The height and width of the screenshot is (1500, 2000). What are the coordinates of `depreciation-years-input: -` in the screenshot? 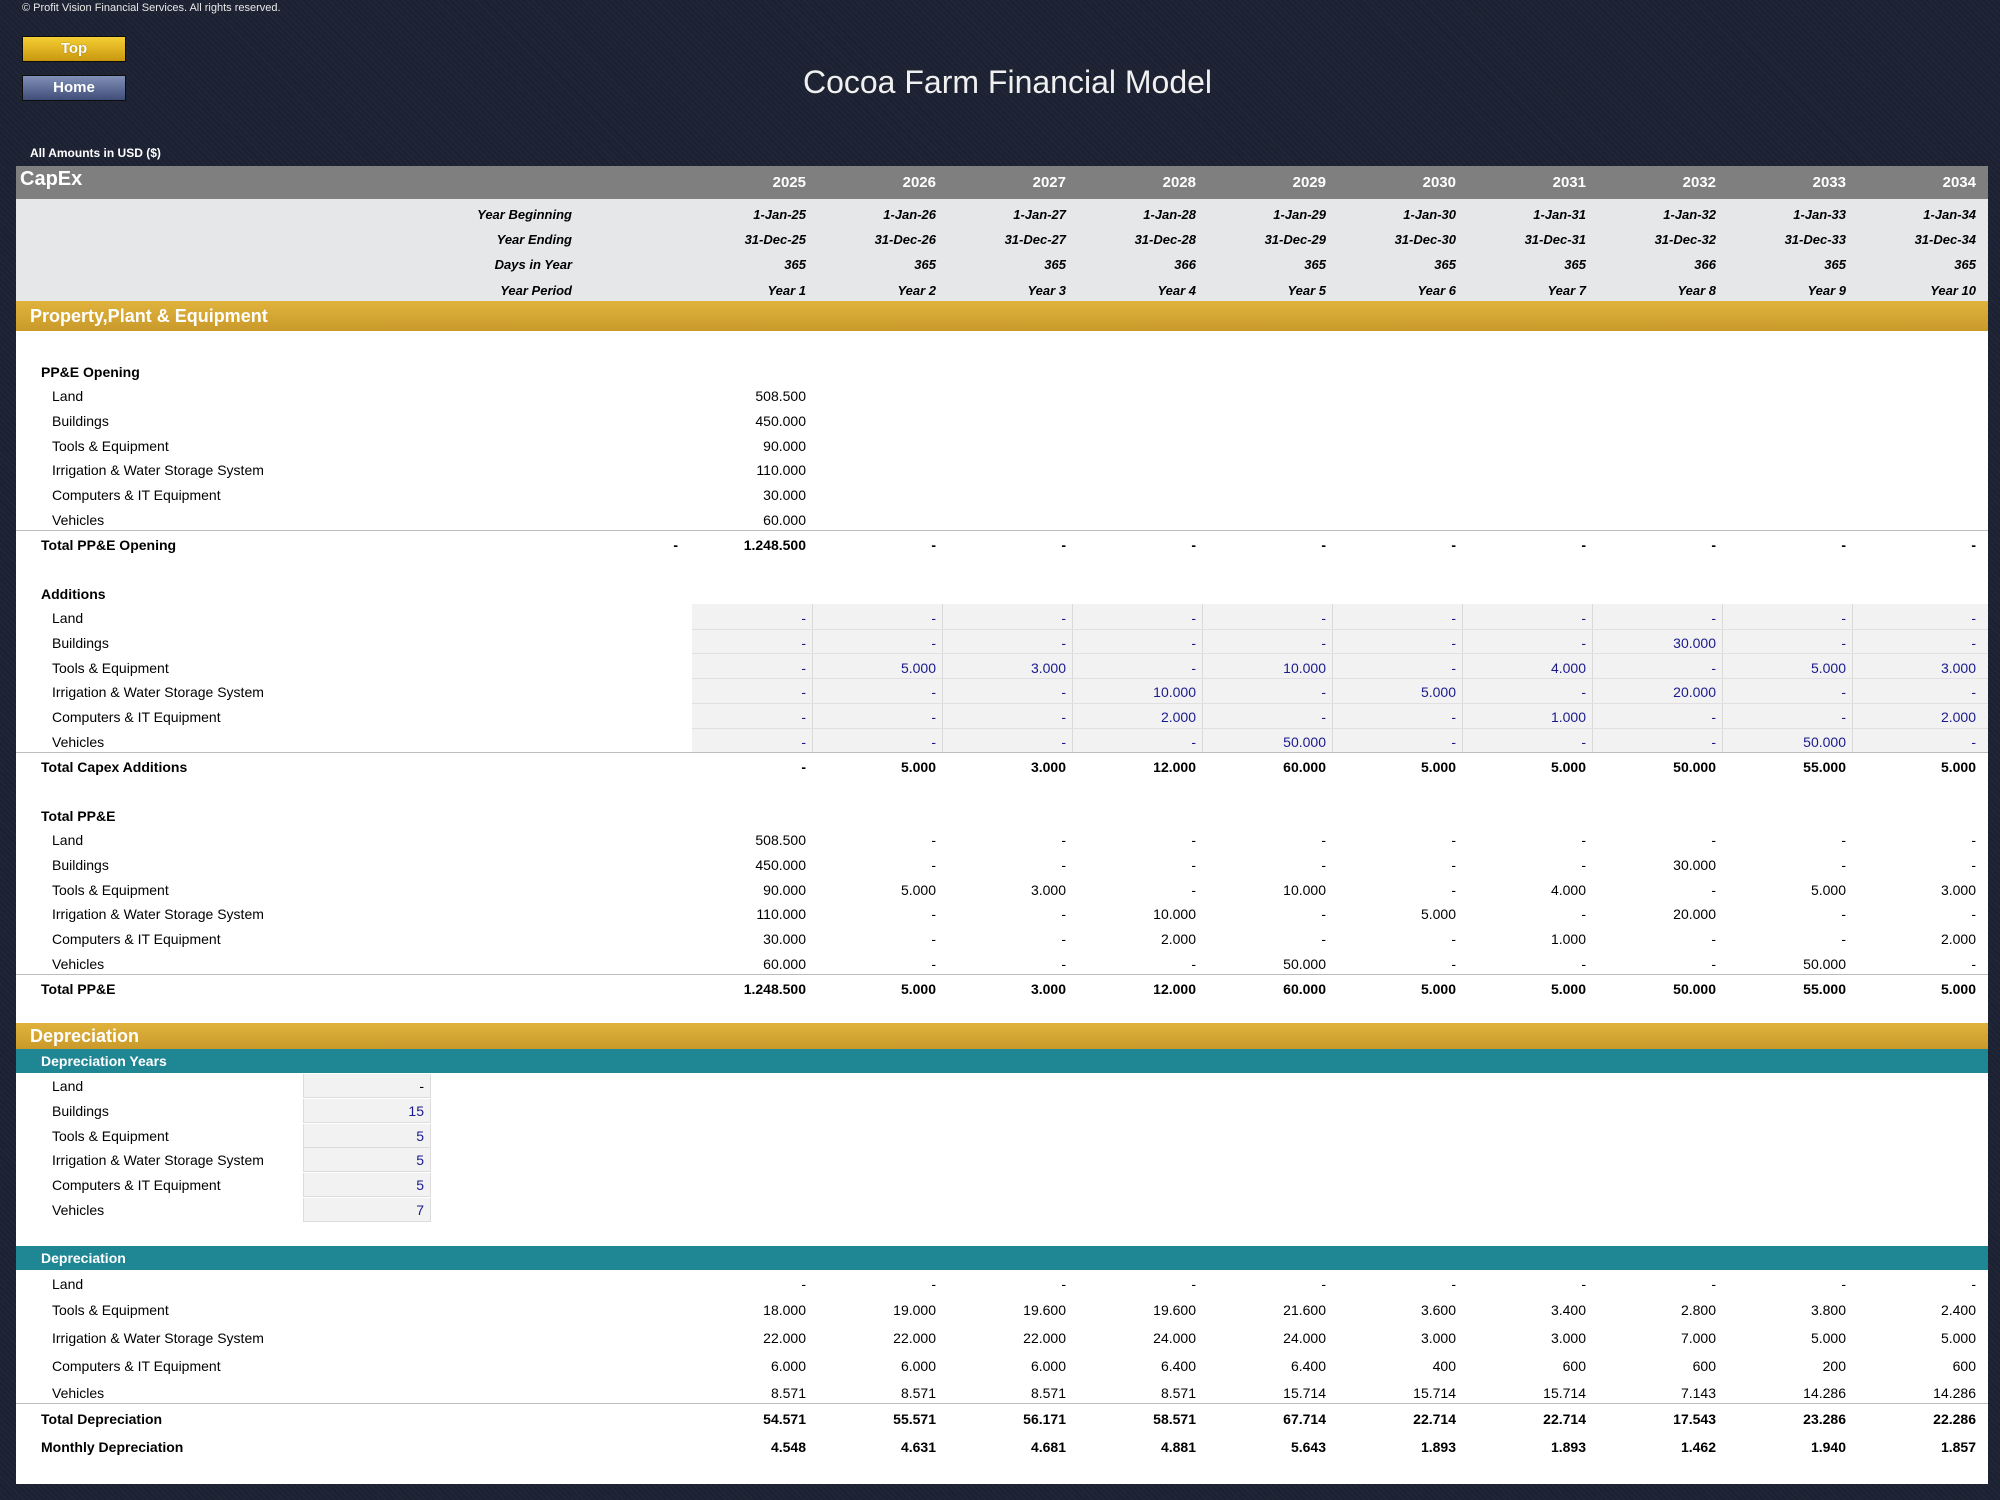 It's located at (367, 1086).